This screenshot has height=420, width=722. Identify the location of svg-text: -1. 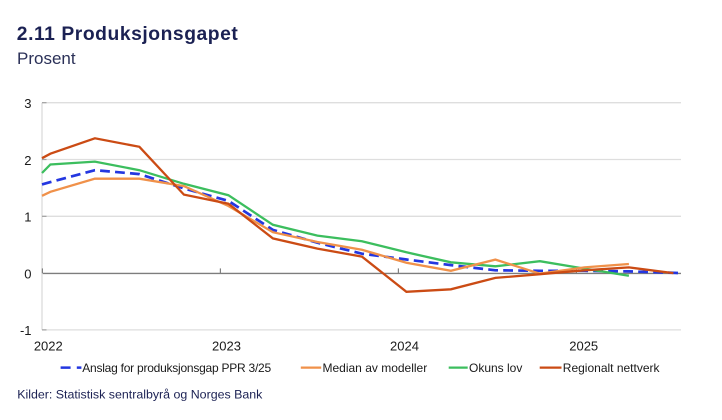
(26, 330).